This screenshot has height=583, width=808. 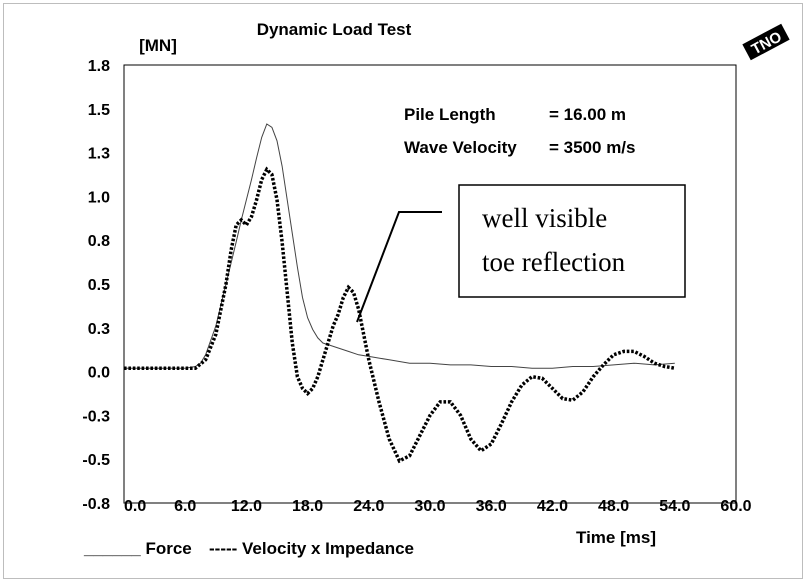 I want to click on x-tick-label: 42.0, so click(x=552, y=506).